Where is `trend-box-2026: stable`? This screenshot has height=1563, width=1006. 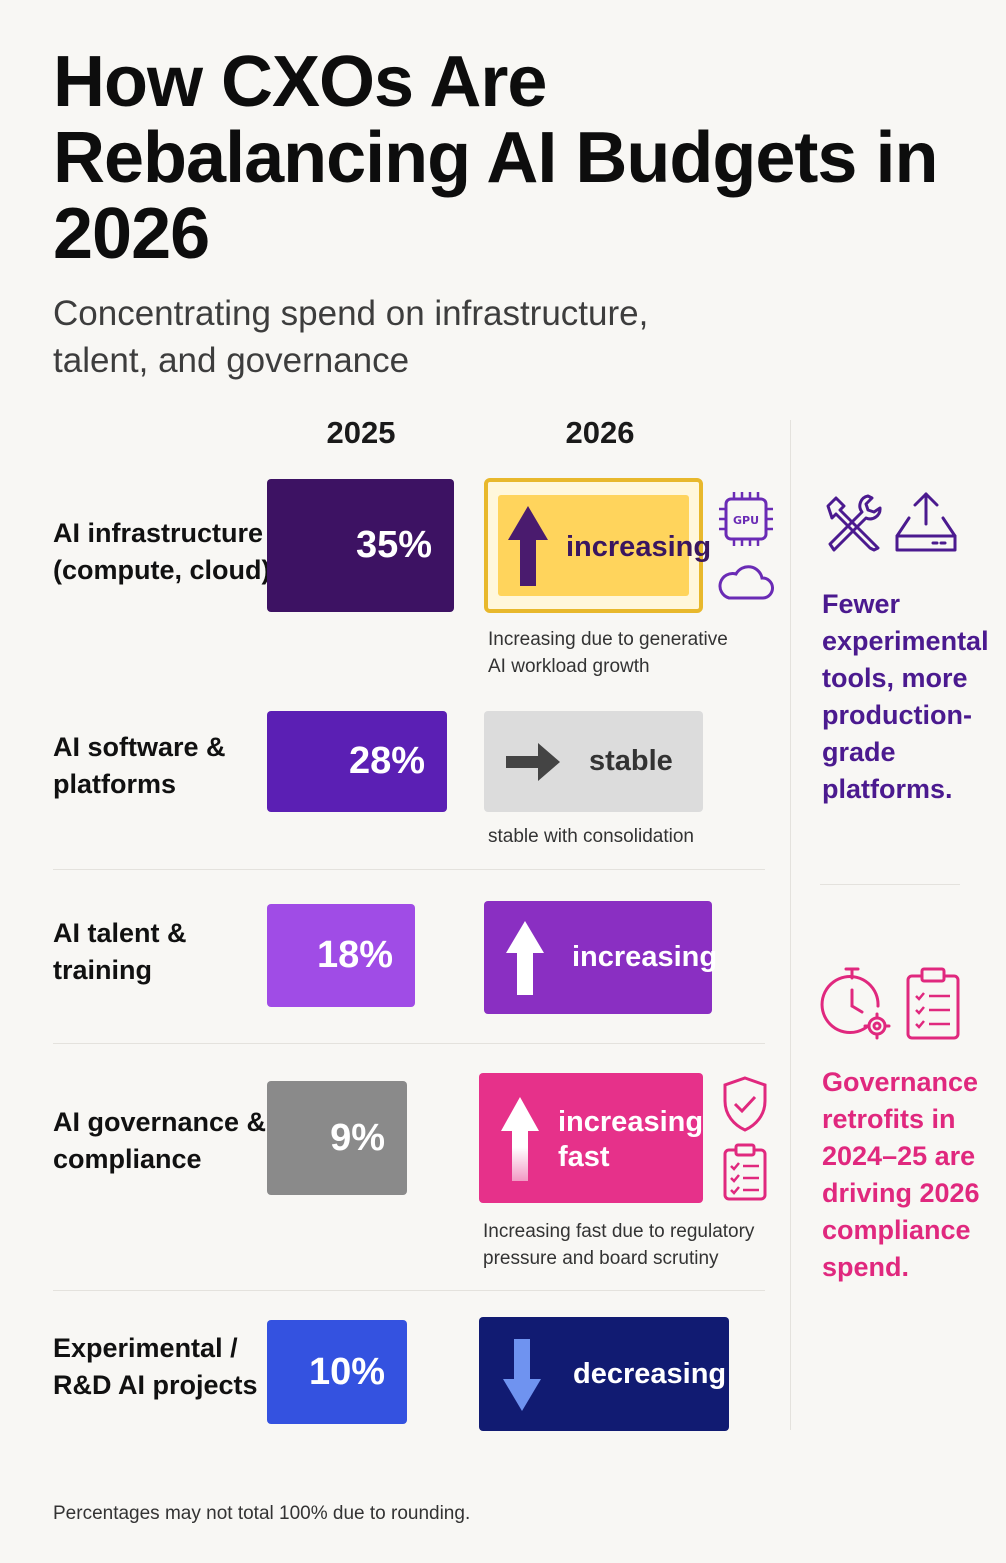
trend-box-2026: stable is located at coordinates (593, 761).